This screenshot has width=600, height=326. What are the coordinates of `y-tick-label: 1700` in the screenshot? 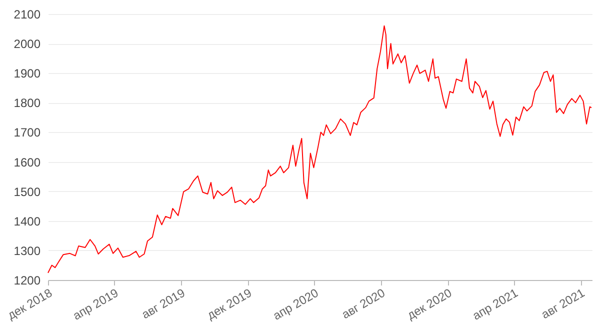 It's located at (27, 133).